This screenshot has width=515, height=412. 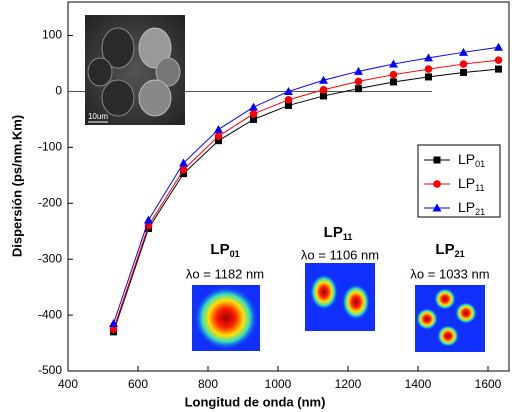 I want to click on legend-label: LP11, so click(x=471, y=184).